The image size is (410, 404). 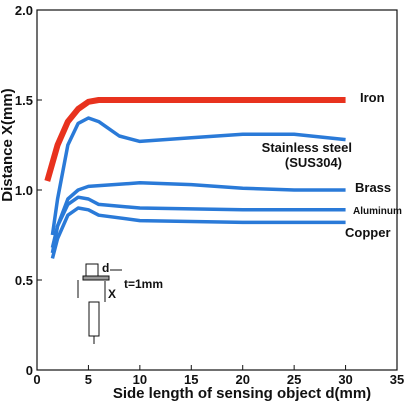 What do you see at coordinates (397, 379) in the screenshot?
I see `x-tick-label: 35` at bounding box center [397, 379].